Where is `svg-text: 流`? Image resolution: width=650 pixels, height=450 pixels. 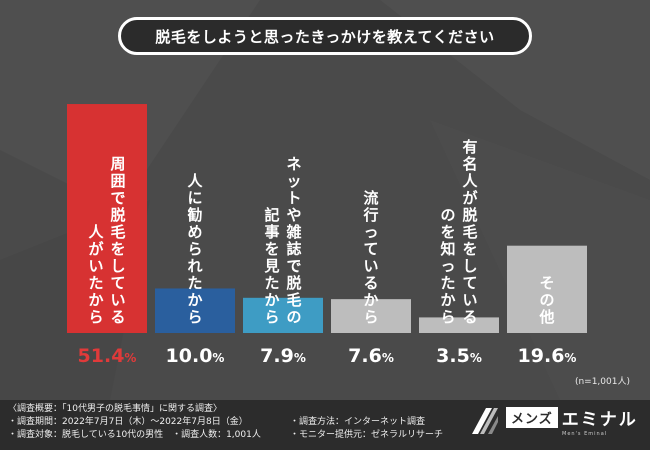 svg-text: 流 is located at coordinates (370, 198).